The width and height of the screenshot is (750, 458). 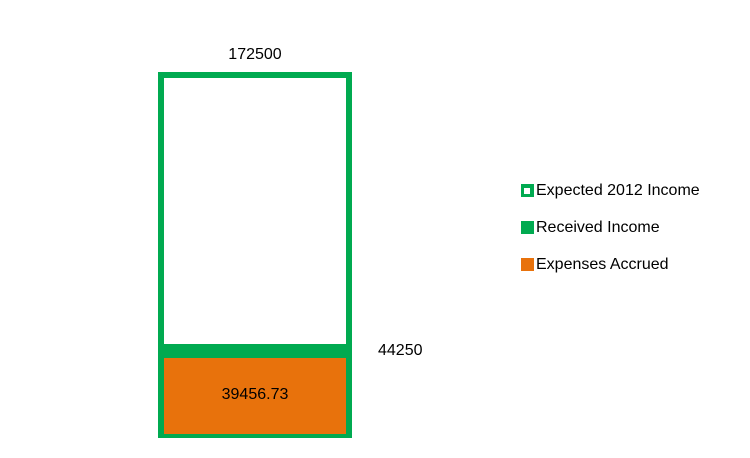 I want to click on expenses-accrued-bar, so click(x=255, y=396).